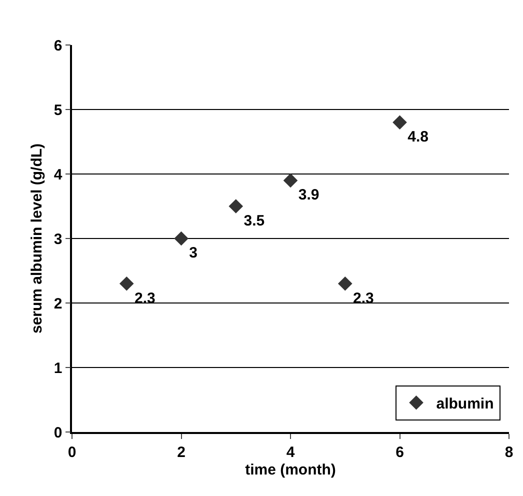  What do you see at coordinates (193, 253) in the screenshot?
I see `data-label: 3` at bounding box center [193, 253].